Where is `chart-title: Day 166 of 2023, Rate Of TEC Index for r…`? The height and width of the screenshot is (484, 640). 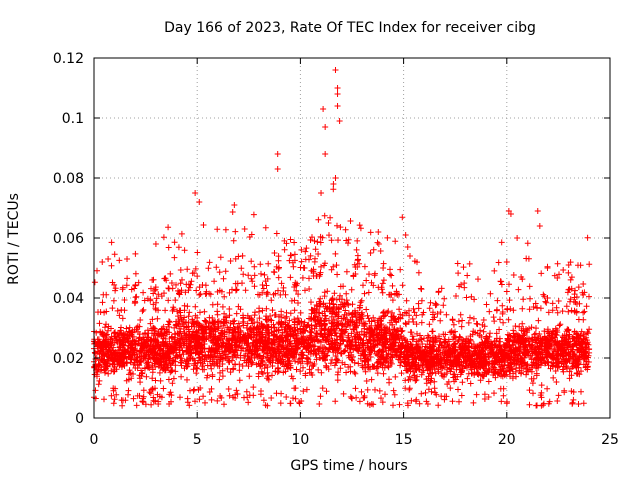
chart-title: Day 166 of 2023, Rate Of TEC Index for r… is located at coordinates (350, 28).